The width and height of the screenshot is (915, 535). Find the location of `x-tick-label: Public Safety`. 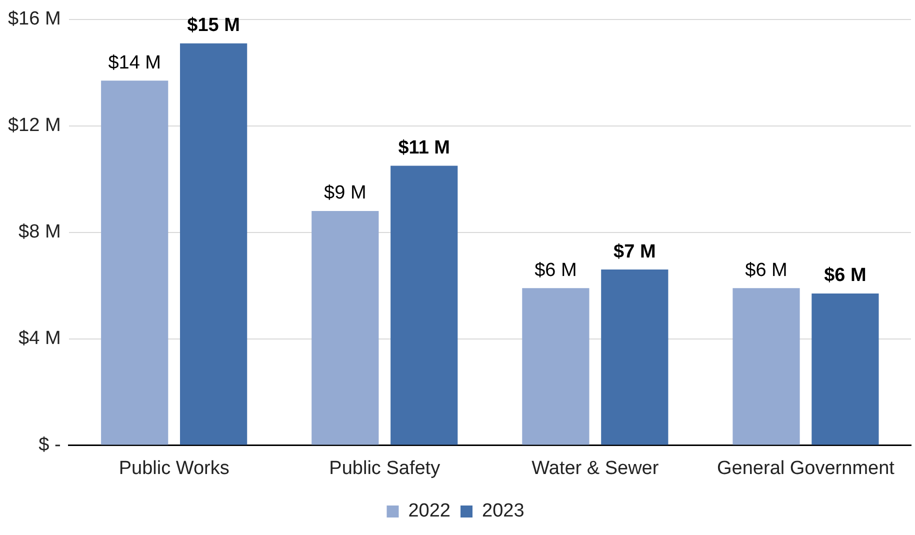

x-tick-label: Public Safety is located at coordinates (385, 468).